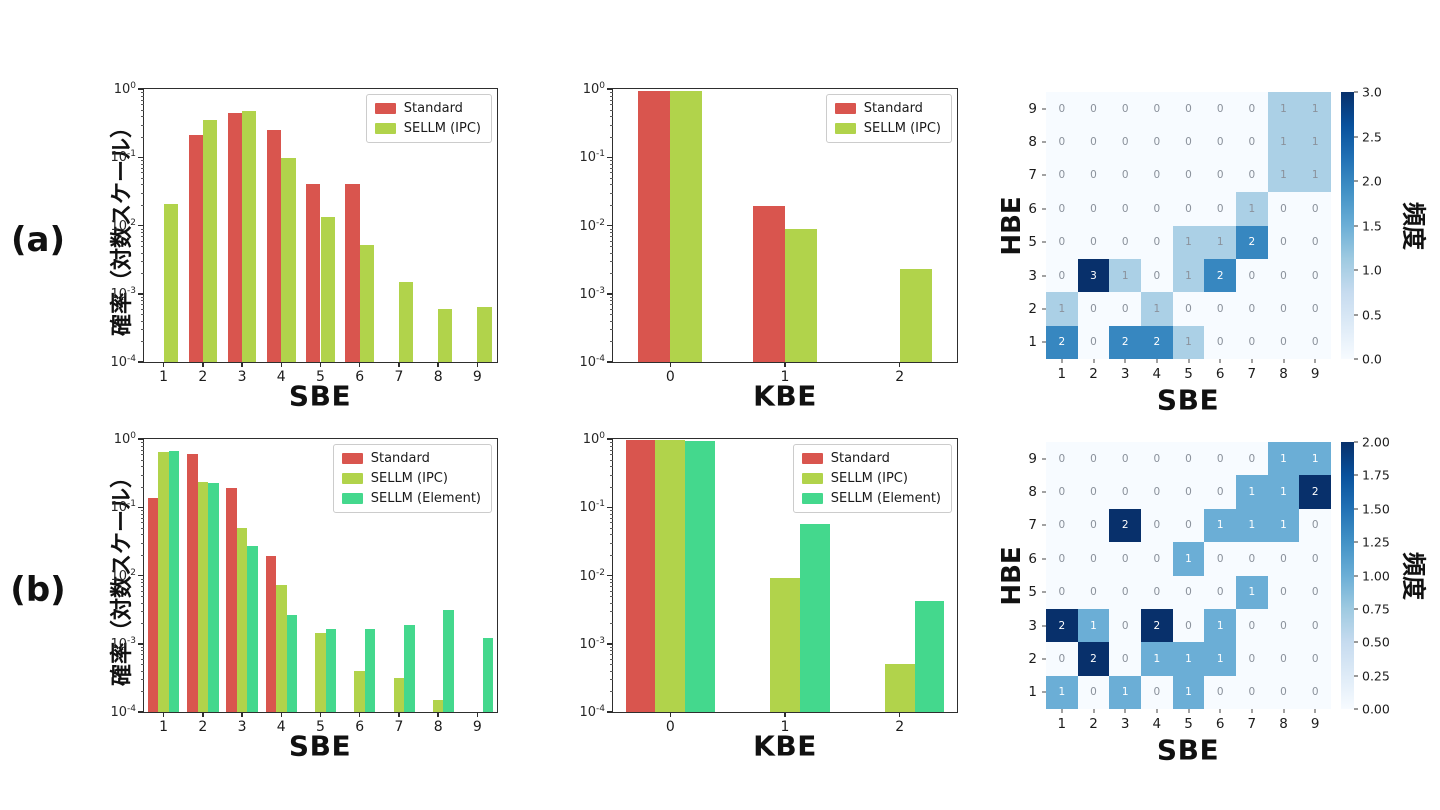  Describe the element at coordinates (1093, 275) in the screenshot. I see `heatmap-cell: 3` at that location.